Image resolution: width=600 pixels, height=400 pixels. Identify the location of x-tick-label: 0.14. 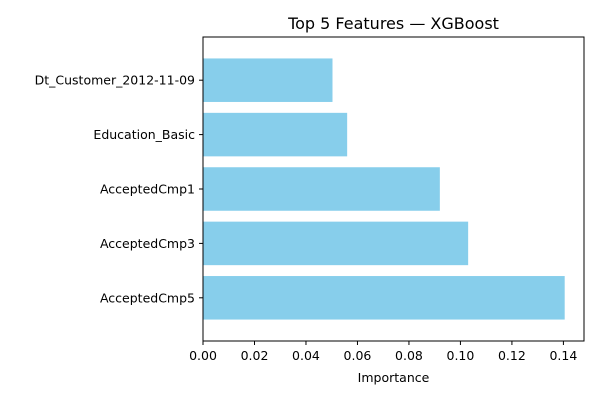
(563, 355).